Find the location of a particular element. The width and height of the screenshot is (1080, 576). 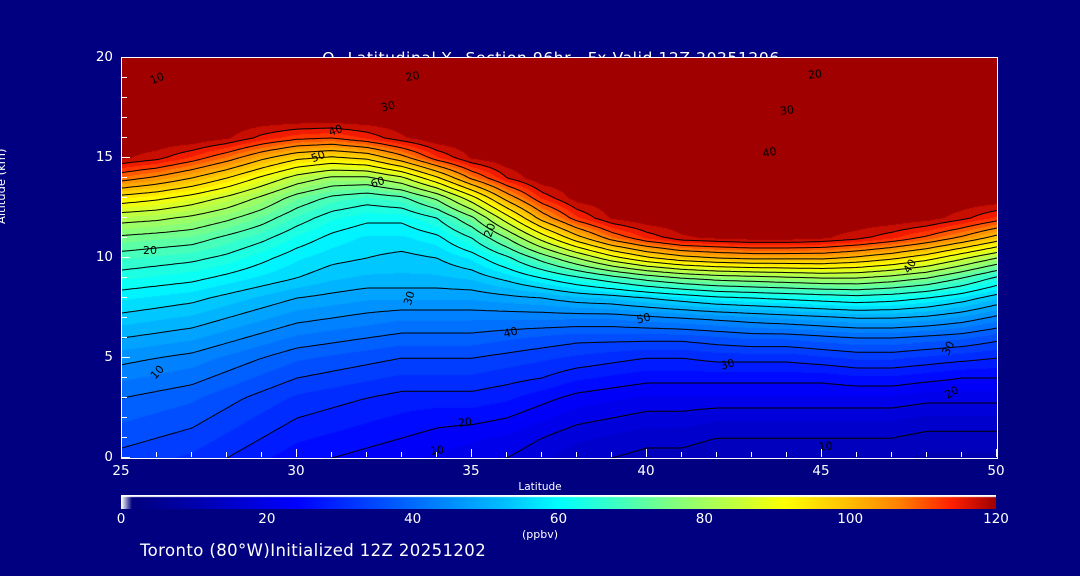

y-axis-tick-label: 15 is located at coordinates (104, 157).